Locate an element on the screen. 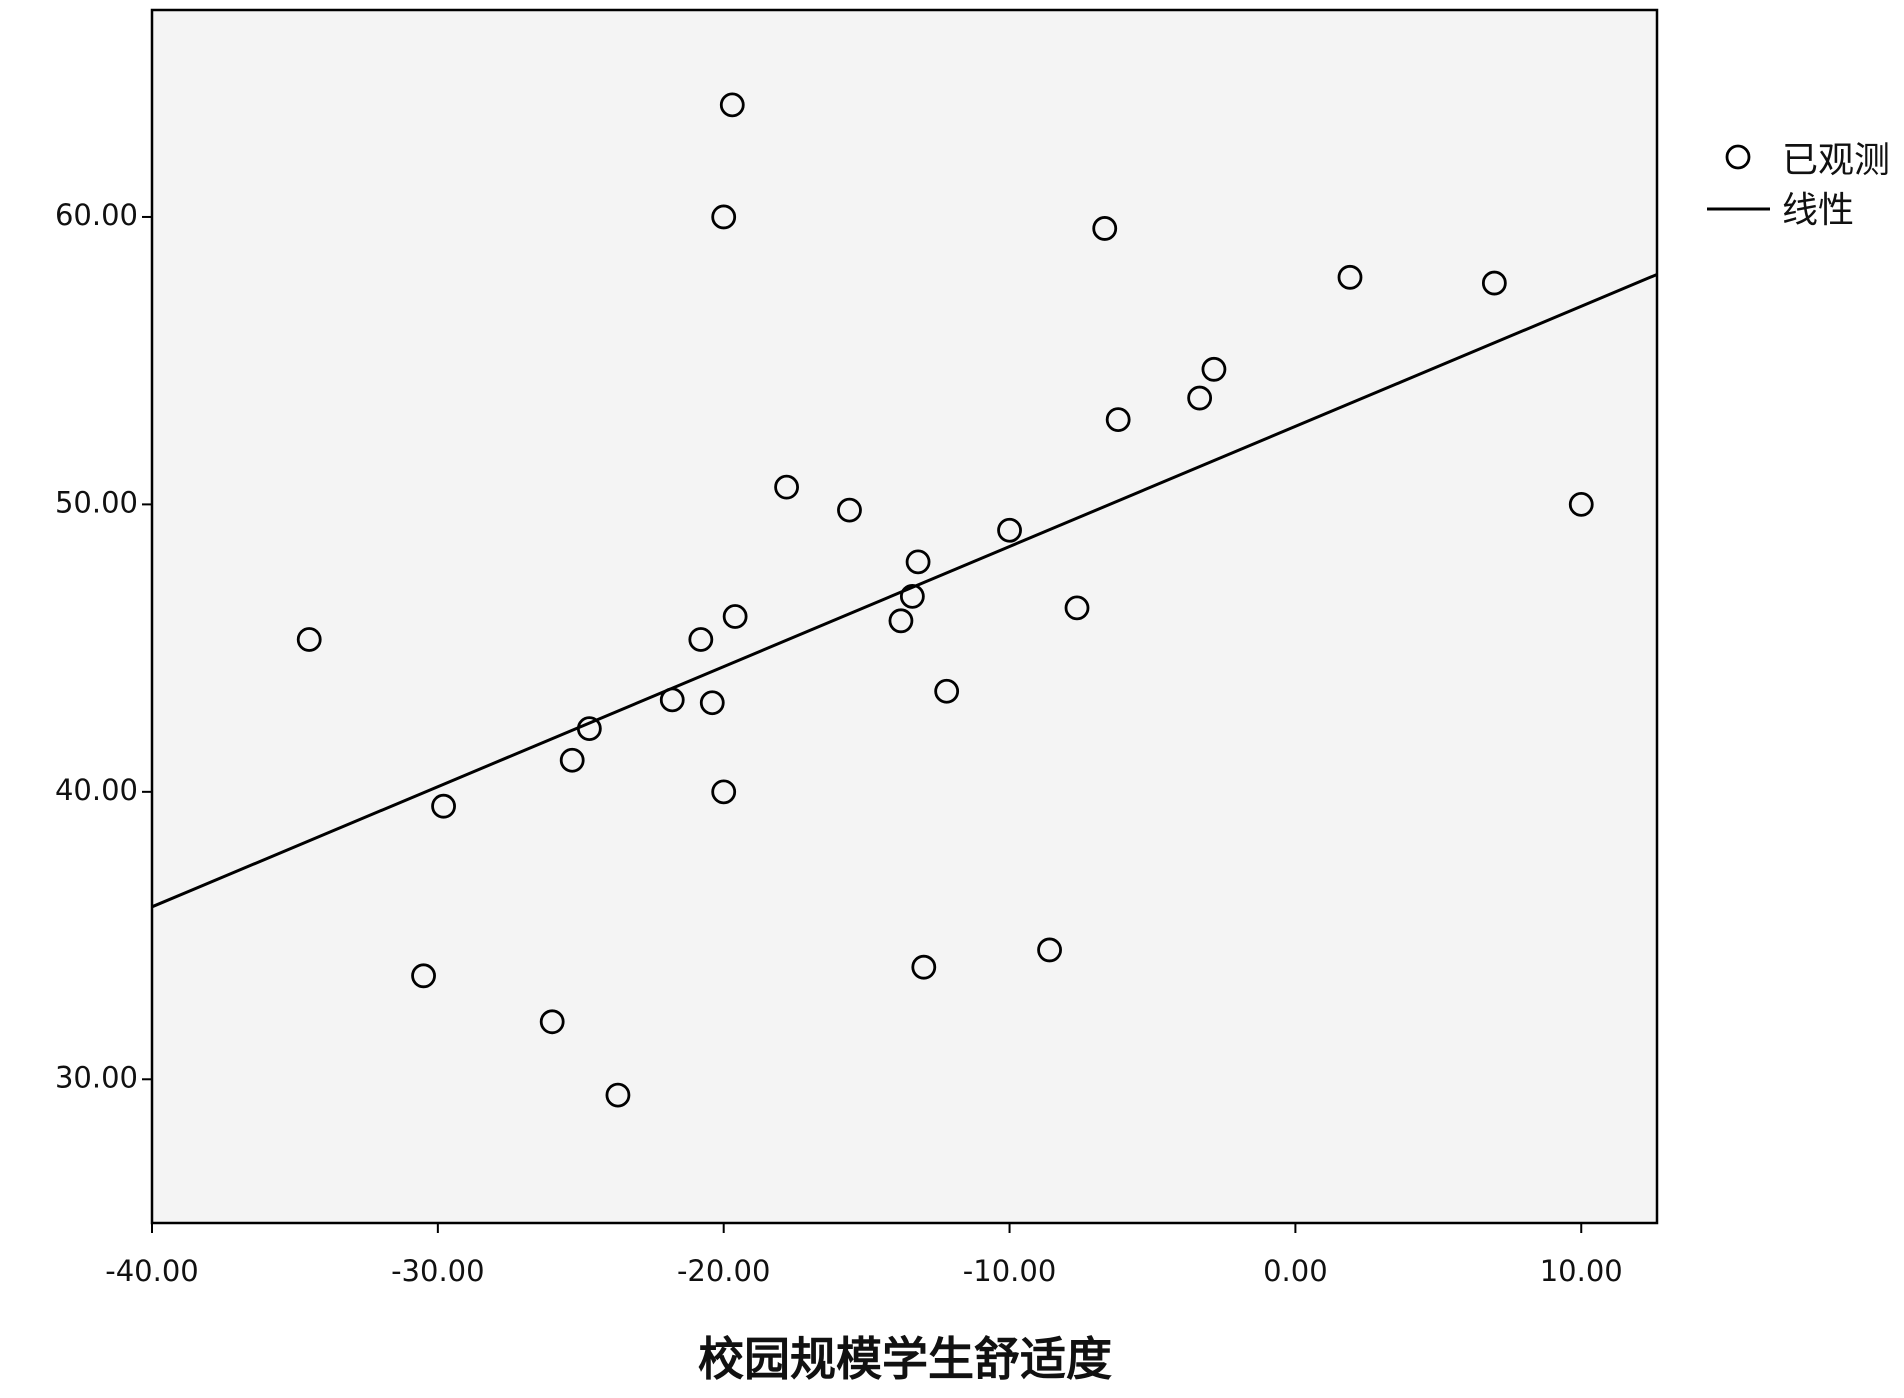  y-tick-label: 30.00 is located at coordinates (96, 1077).